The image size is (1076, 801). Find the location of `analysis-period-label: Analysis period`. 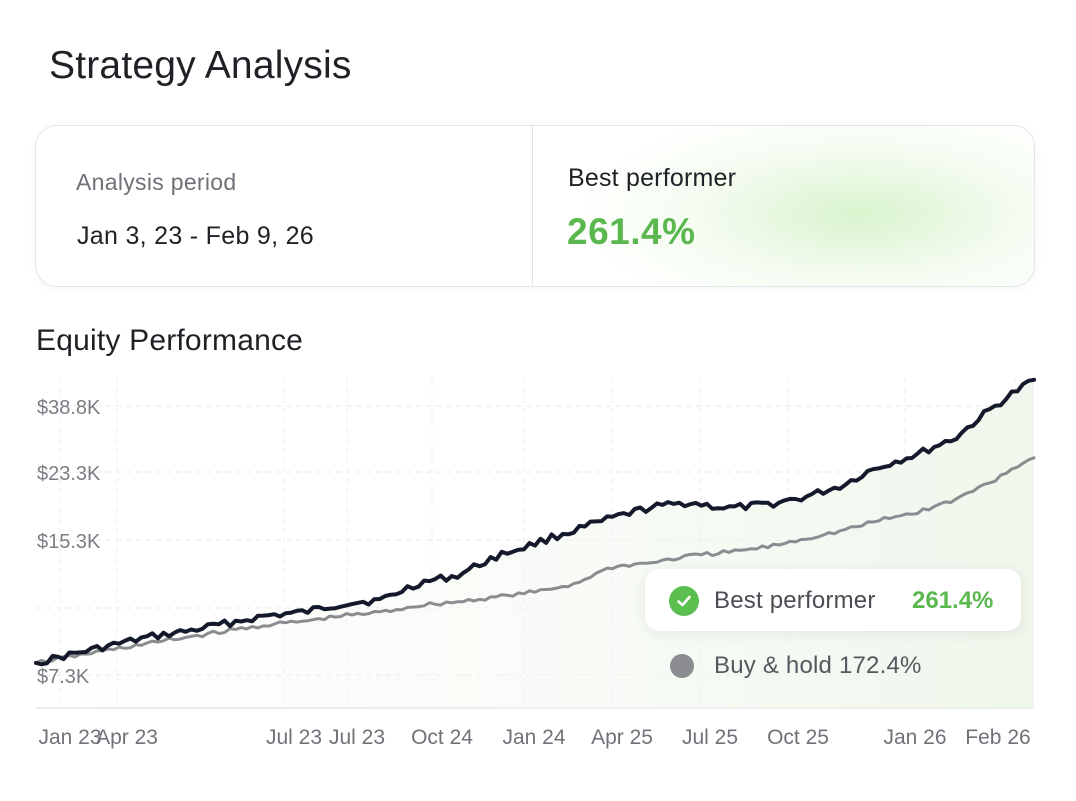

analysis-period-label: Analysis period is located at coordinates (156, 182).